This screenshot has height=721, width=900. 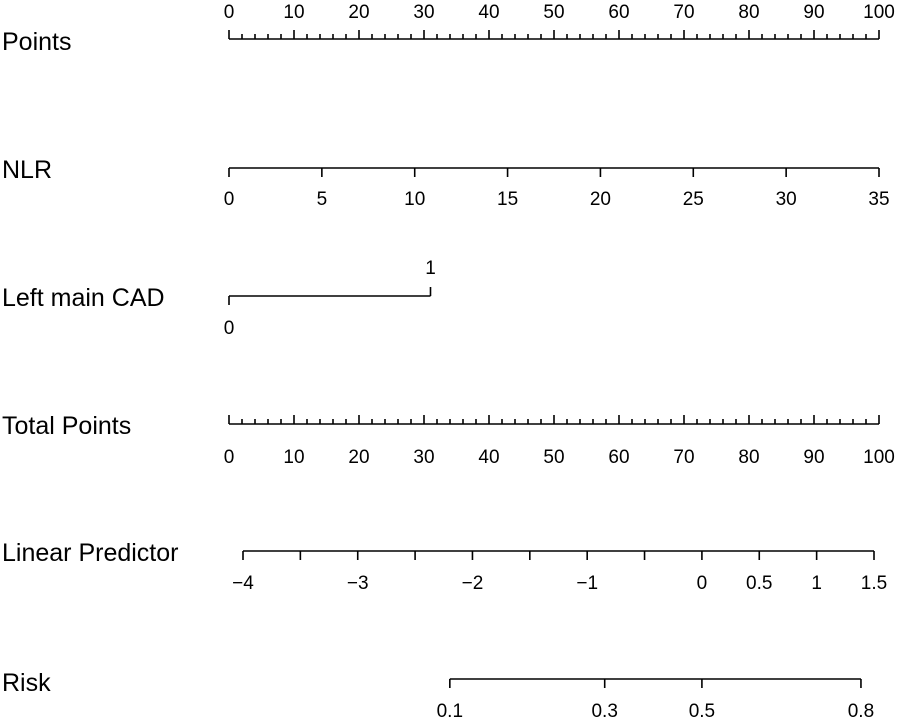 What do you see at coordinates (786, 199) in the screenshot?
I see `nlr-tick-label: 30` at bounding box center [786, 199].